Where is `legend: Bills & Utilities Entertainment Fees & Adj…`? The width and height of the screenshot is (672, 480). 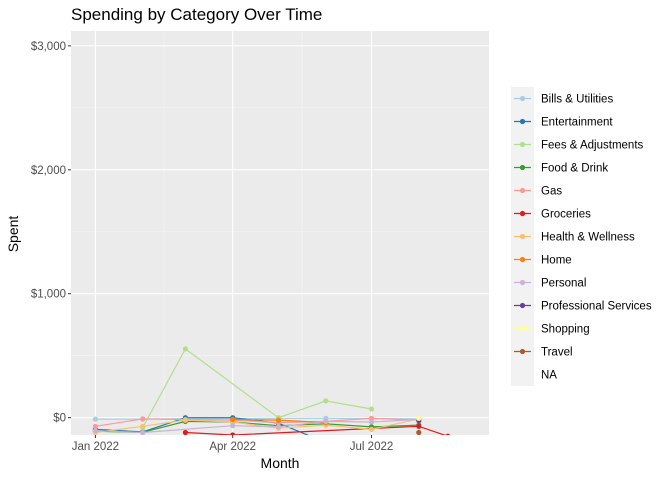
legend: Bills & Utilities Entertainment Fees & Adj… is located at coordinates (581, 236).